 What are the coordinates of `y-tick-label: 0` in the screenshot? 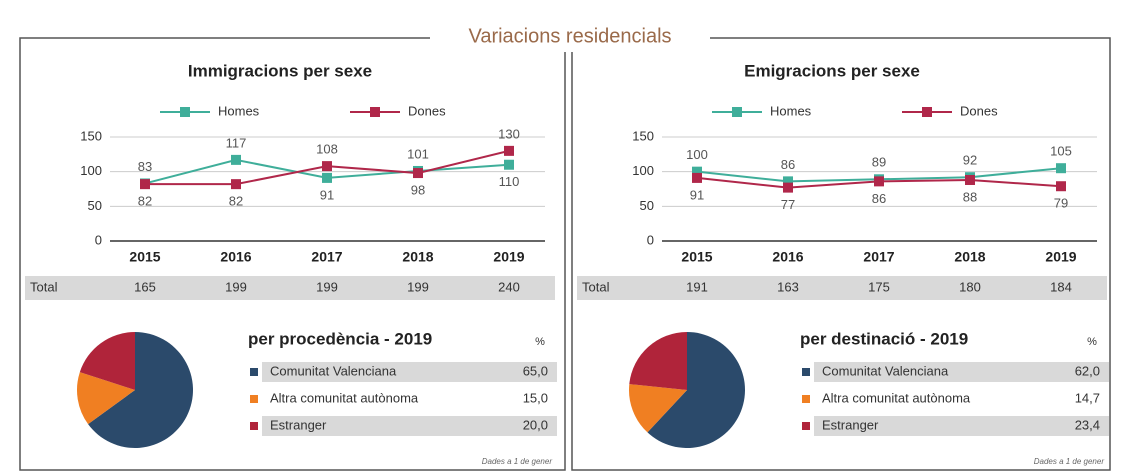 It's located at (650, 239).